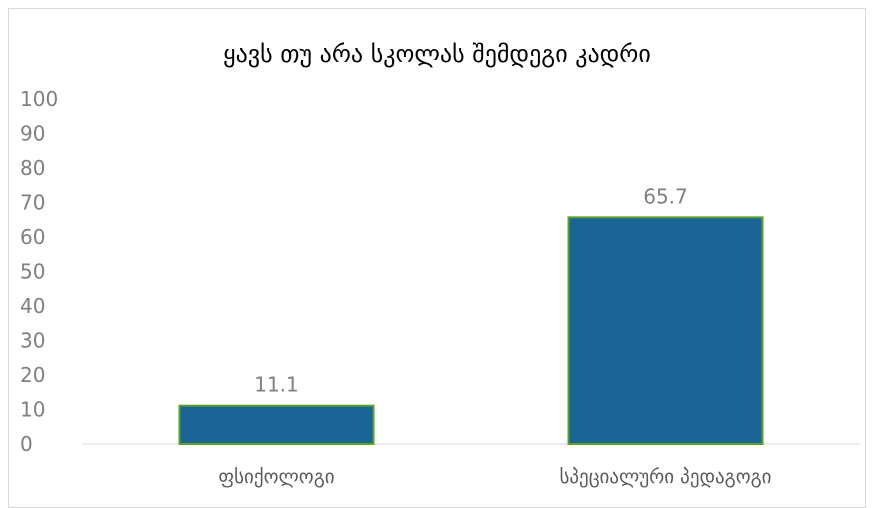  What do you see at coordinates (32, 272) in the screenshot?
I see `y-tick-label: 50` at bounding box center [32, 272].